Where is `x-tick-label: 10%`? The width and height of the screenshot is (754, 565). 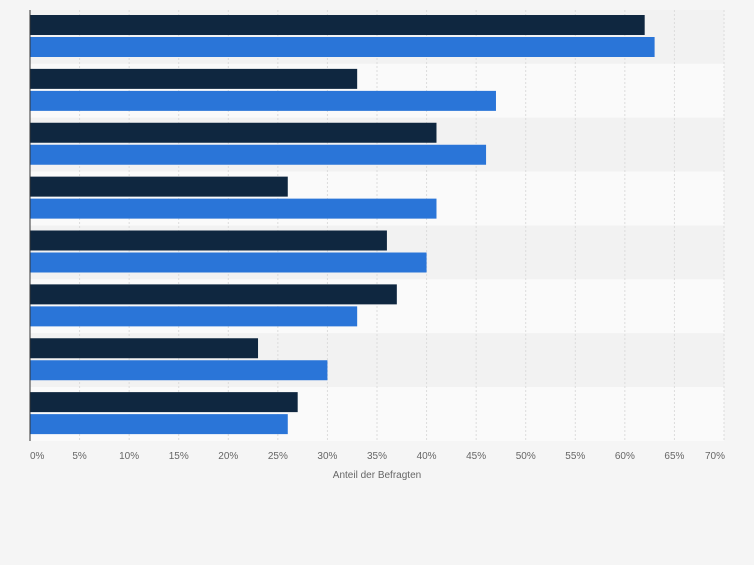
x-tick-label: 10% is located at coordinates (129, 456).